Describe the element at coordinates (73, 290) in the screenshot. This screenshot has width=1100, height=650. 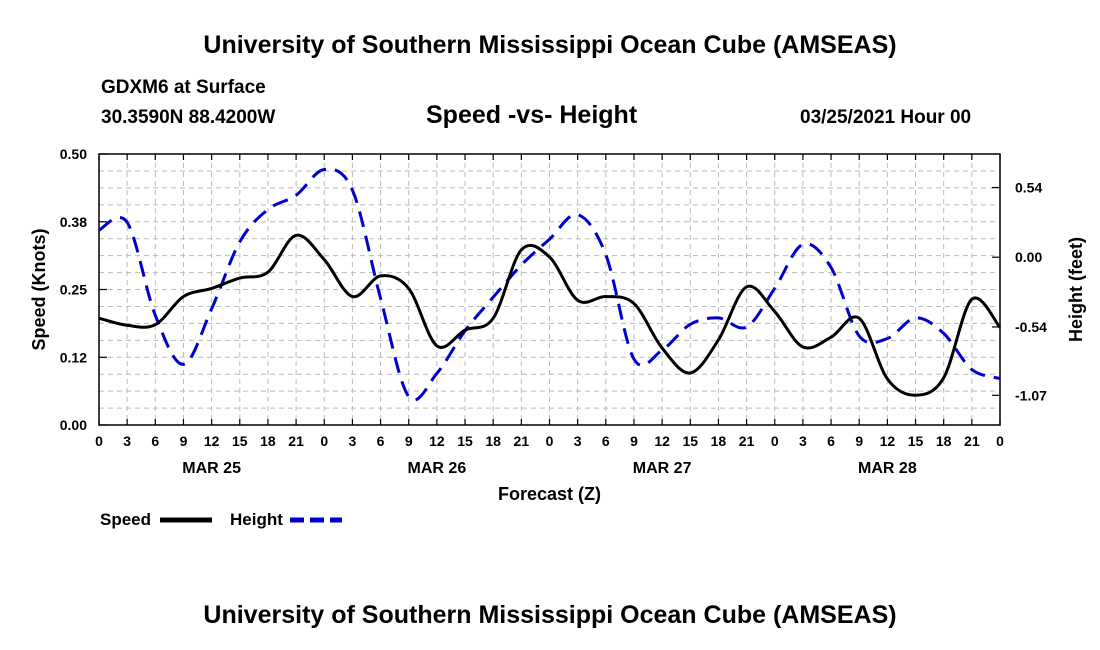
I see `y-tick-label: 0.25` at that location.